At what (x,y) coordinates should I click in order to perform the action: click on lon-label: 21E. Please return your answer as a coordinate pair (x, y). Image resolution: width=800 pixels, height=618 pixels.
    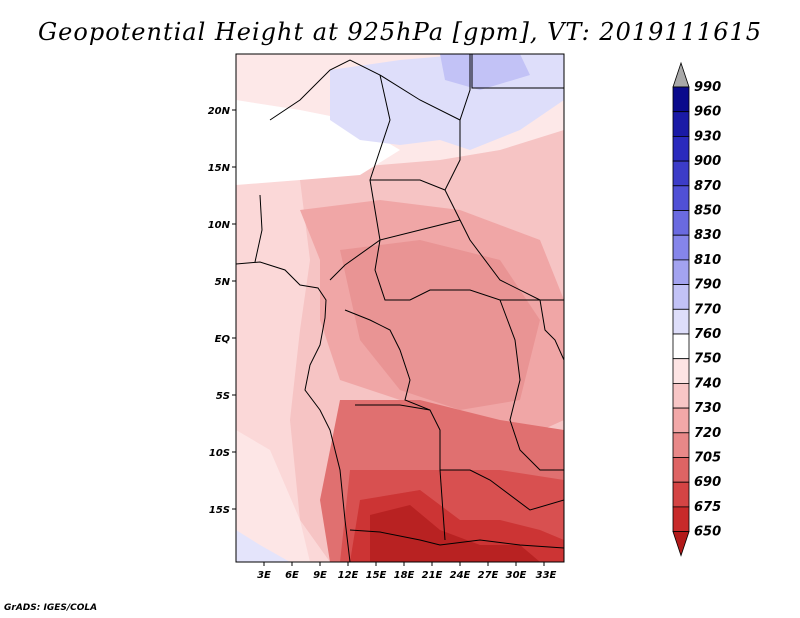
    Looking at the image, I should click on (432, 575).